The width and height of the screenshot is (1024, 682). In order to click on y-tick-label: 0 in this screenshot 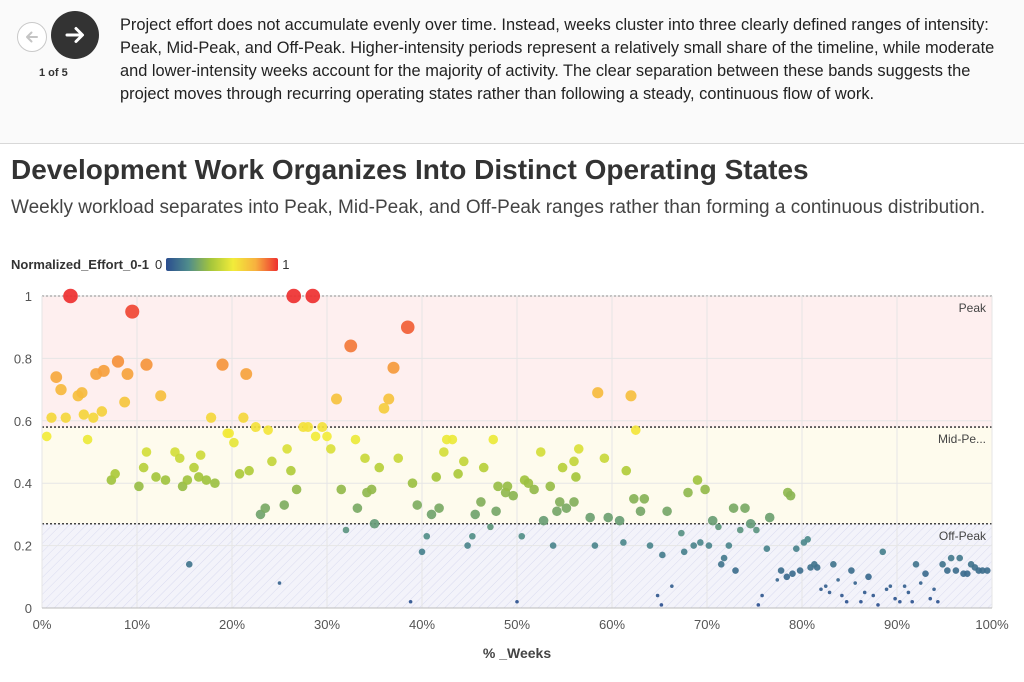, I will do `click(28, 608)`.